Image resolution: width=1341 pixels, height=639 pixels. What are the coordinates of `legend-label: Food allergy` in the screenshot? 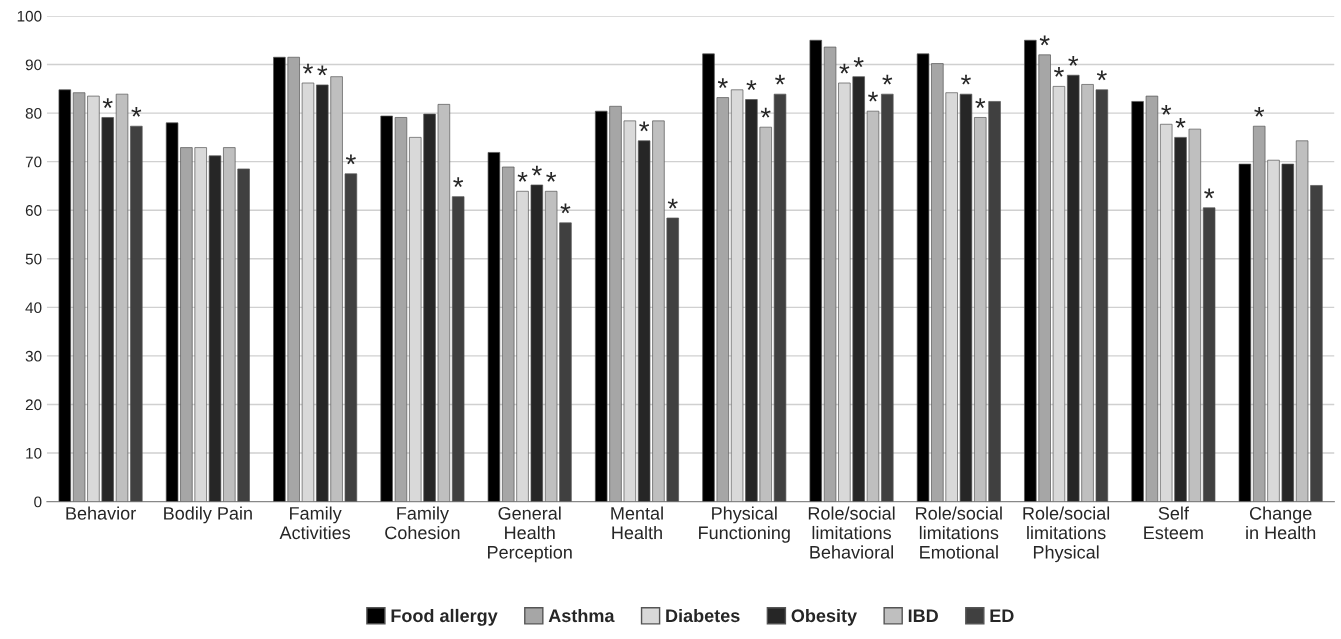 It's located at (444, 617).